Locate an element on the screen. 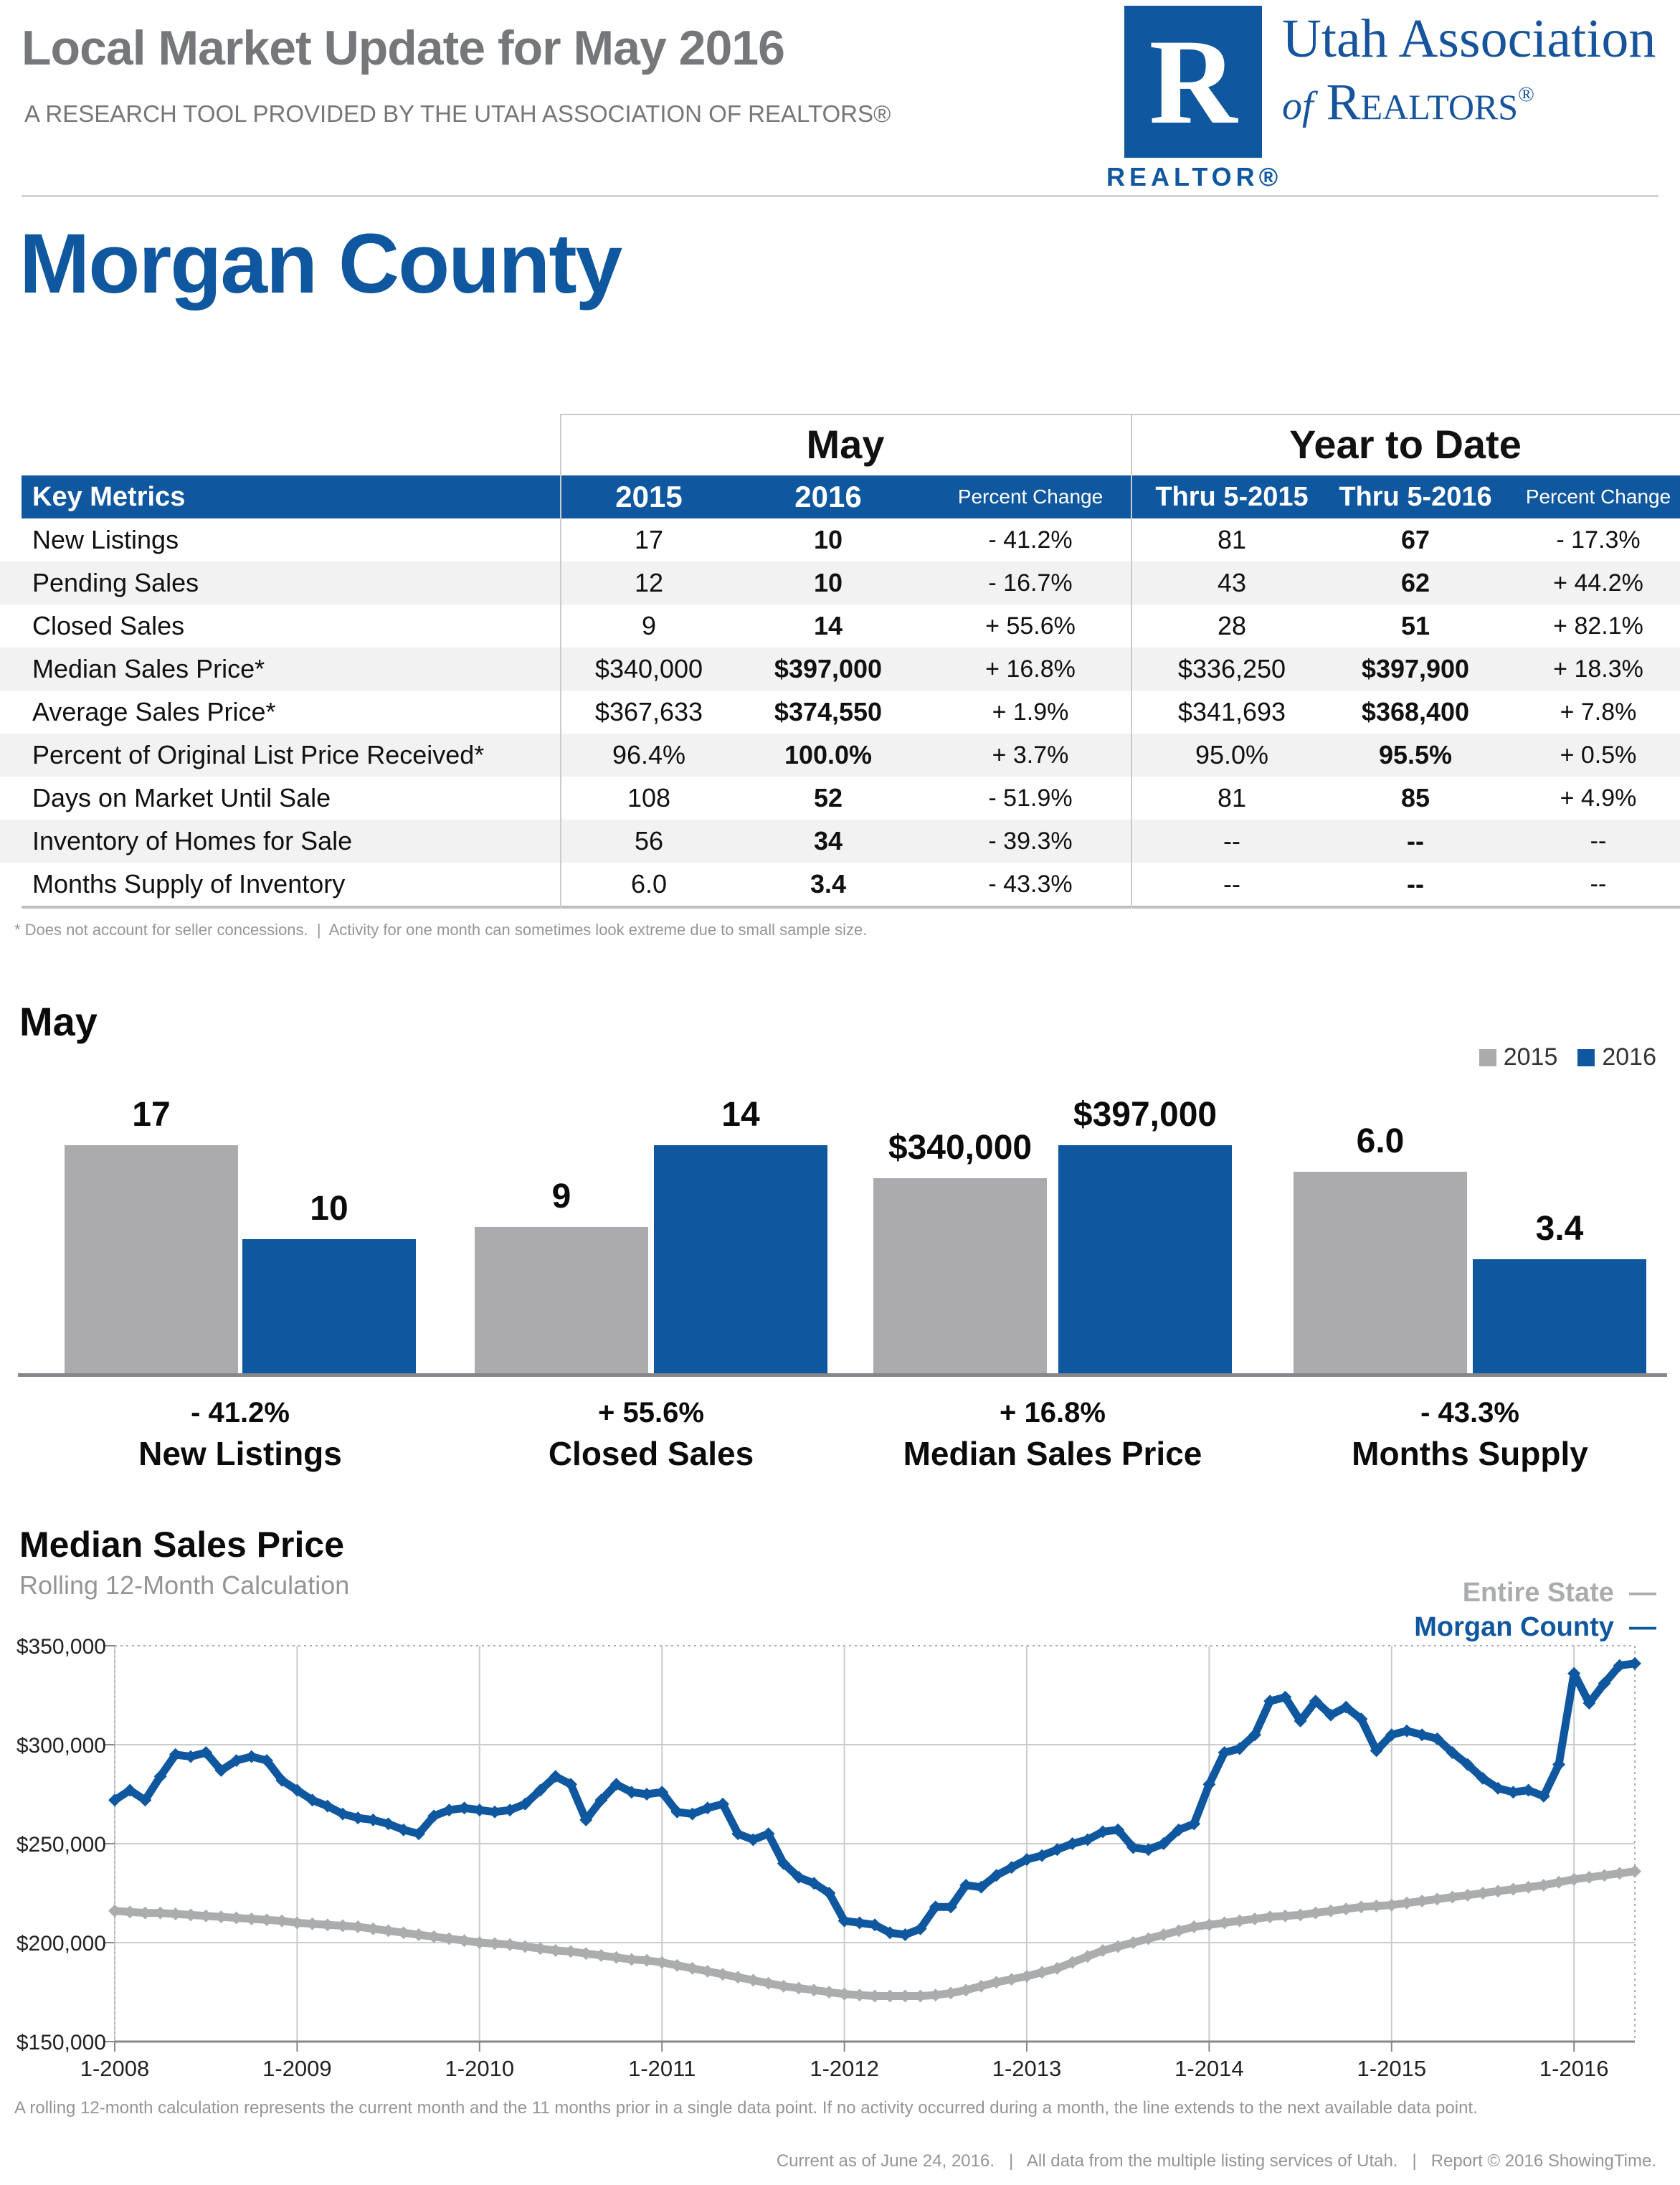  x-tick-label: 1-2012 is located at coordinates (844, 2068).